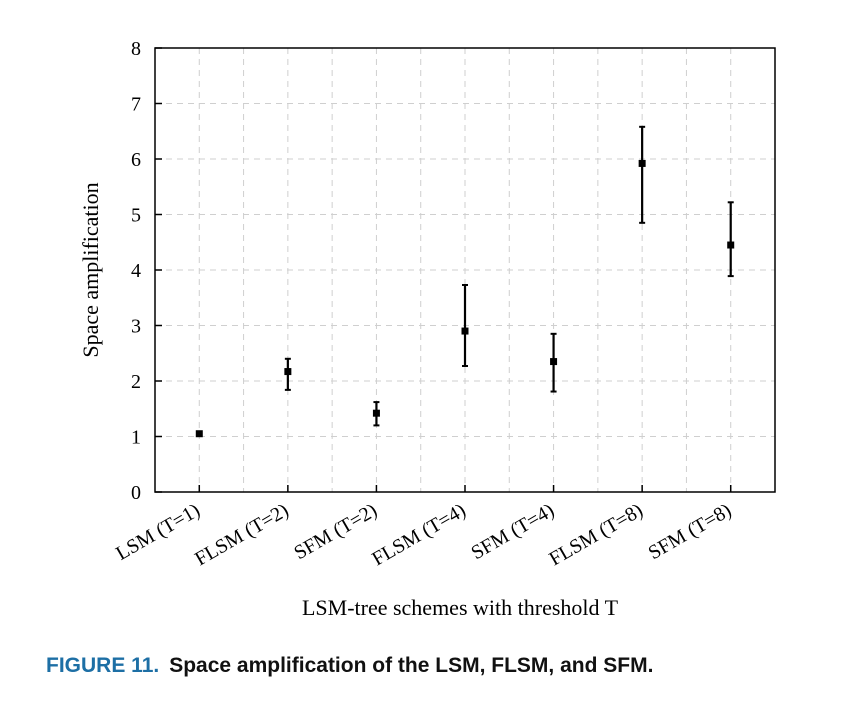  What do you see at coordinates (136, 271) in the screenshot?
I see `y-tick-label: 4` at bounding box center [136, 271].